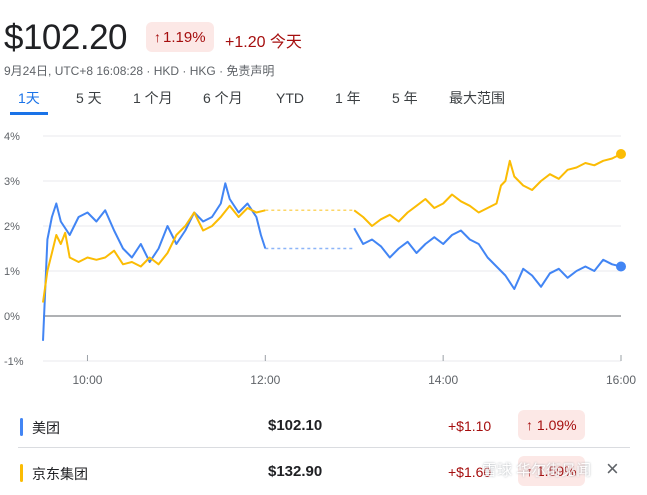 The width and height of the screenshot is (647, 495). What do you see at coordinates (12, 137) in the screenshot?
I see `y-tick-label: 4%` at bounding box center [12, 137].